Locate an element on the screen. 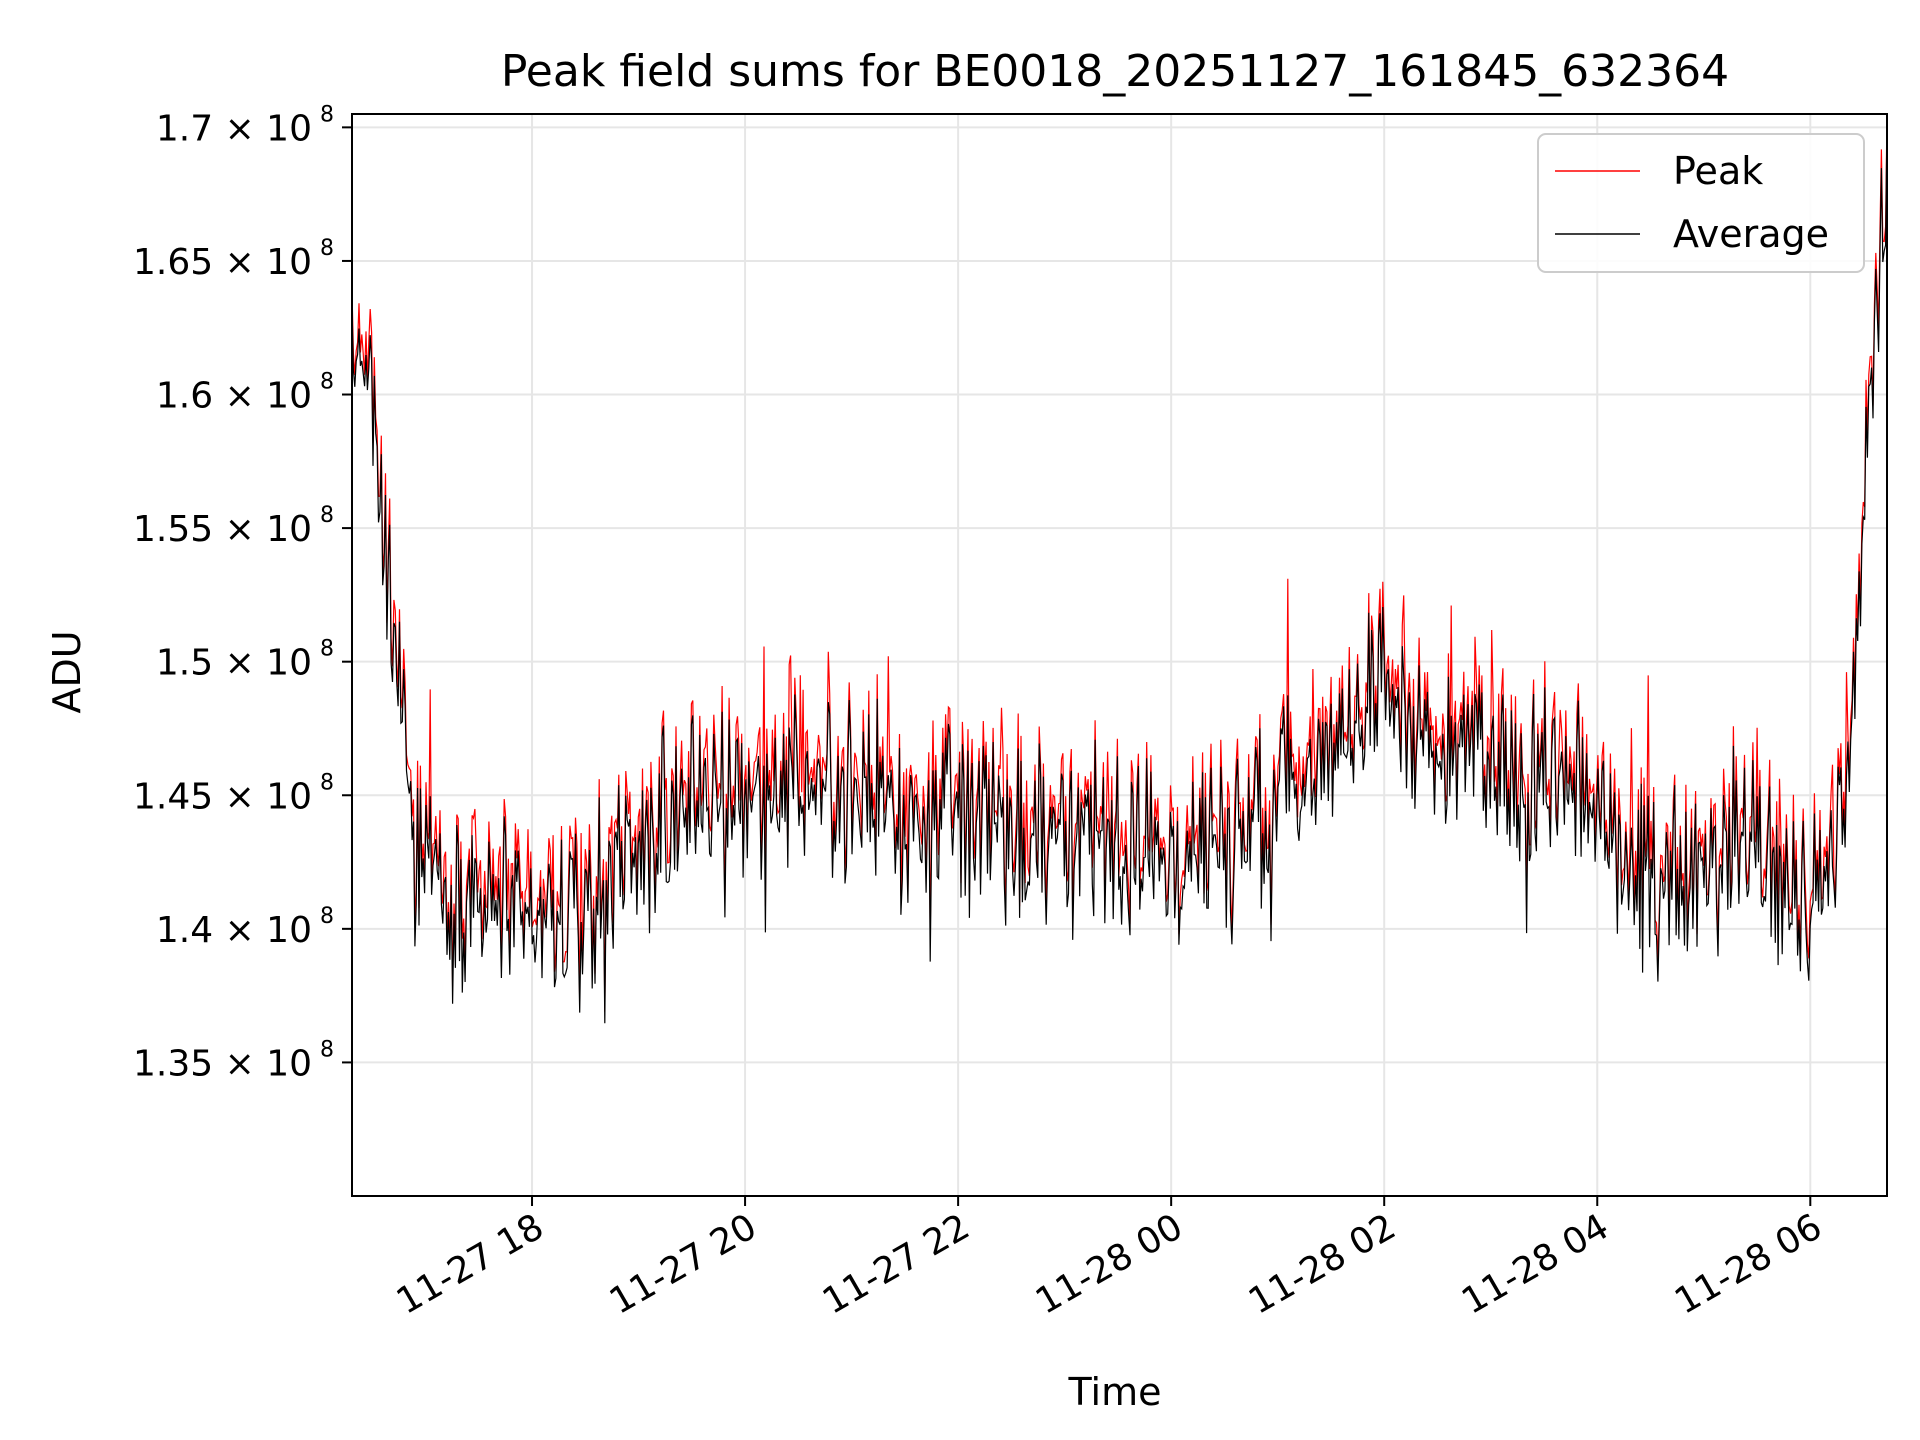  legend-box is located at coordinates (1701, 203).